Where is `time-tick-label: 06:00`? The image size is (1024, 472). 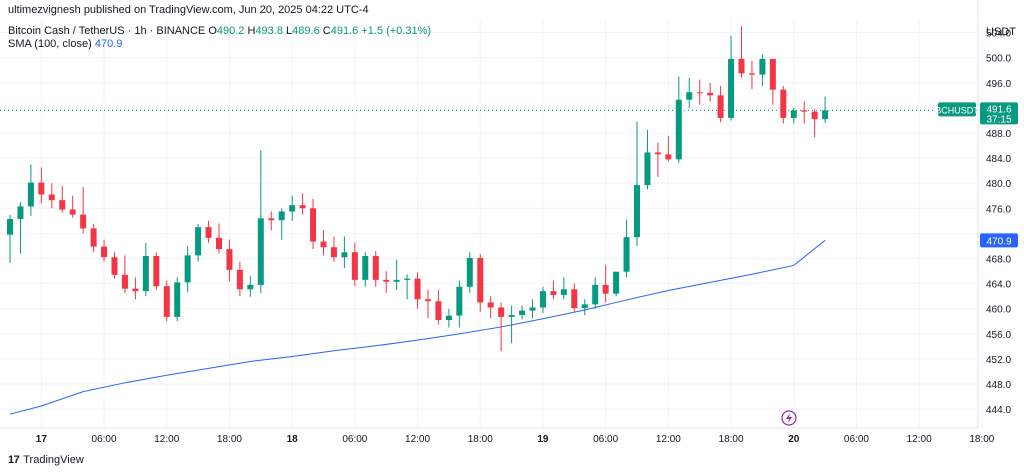
time-tick-label: 06:00 is located at coordinates (605, 439).